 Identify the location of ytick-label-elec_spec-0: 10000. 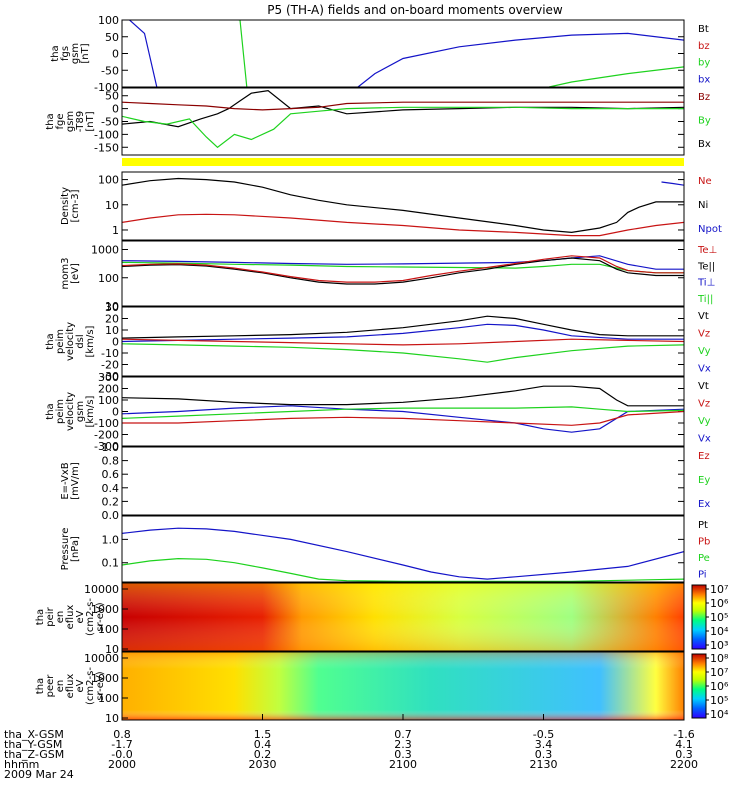
(101, 658).